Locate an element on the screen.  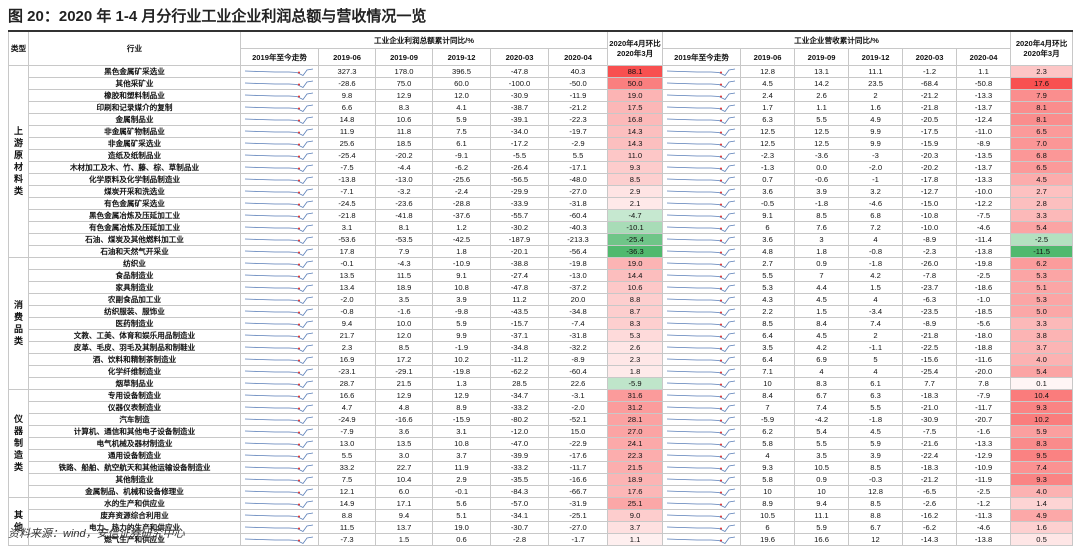
value-cell: 4.5 is located at coordinates (768, 83).